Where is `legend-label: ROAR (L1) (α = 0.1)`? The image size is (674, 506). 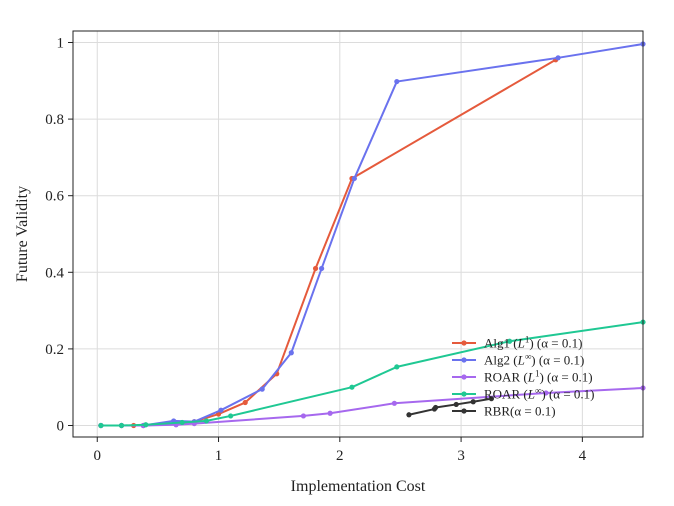 legend-label: ROAR (L1) (α = 0.1) is located at coordinates (538, 377).